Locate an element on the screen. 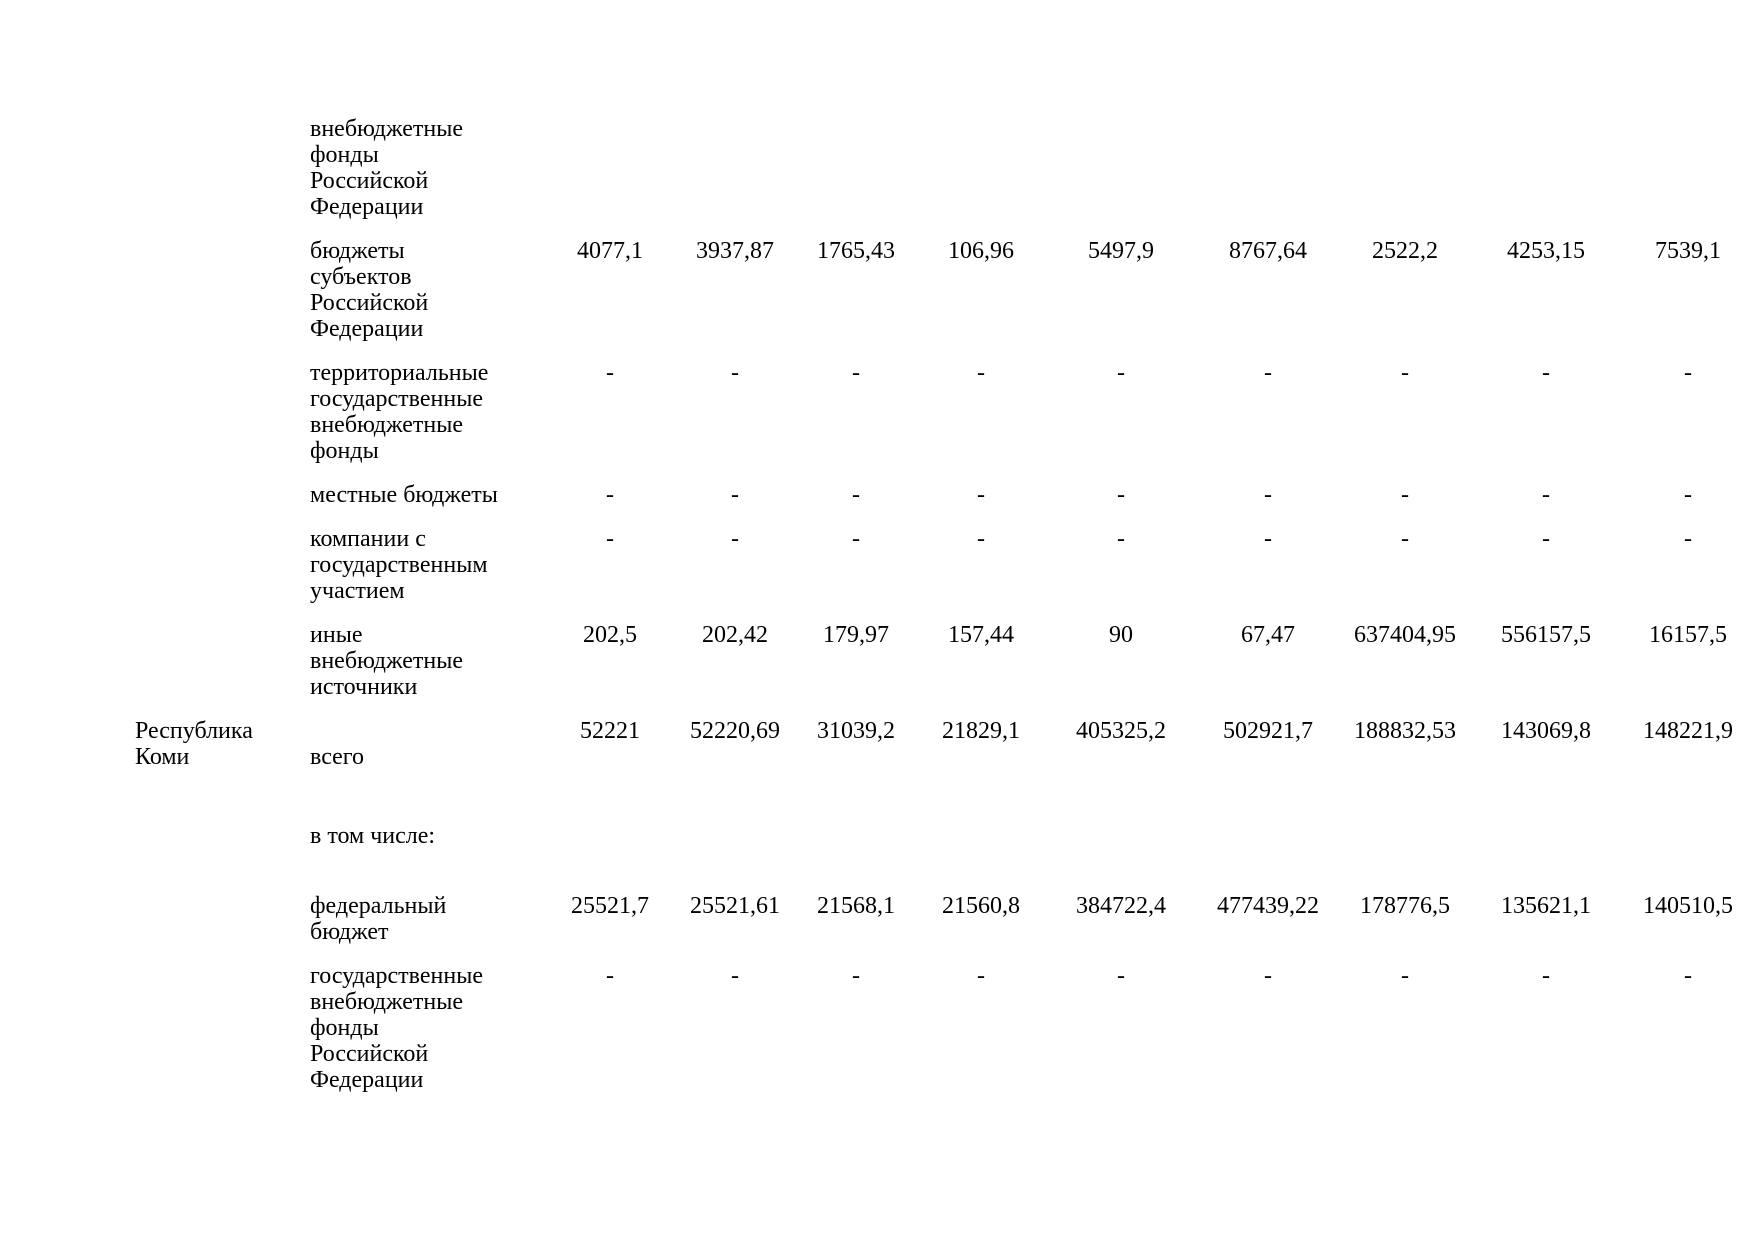 The height and width of the screenshot is (1240, 1754). table-row: местные бюджеты - - - - - - - - - is located at coordinates (944, 495).